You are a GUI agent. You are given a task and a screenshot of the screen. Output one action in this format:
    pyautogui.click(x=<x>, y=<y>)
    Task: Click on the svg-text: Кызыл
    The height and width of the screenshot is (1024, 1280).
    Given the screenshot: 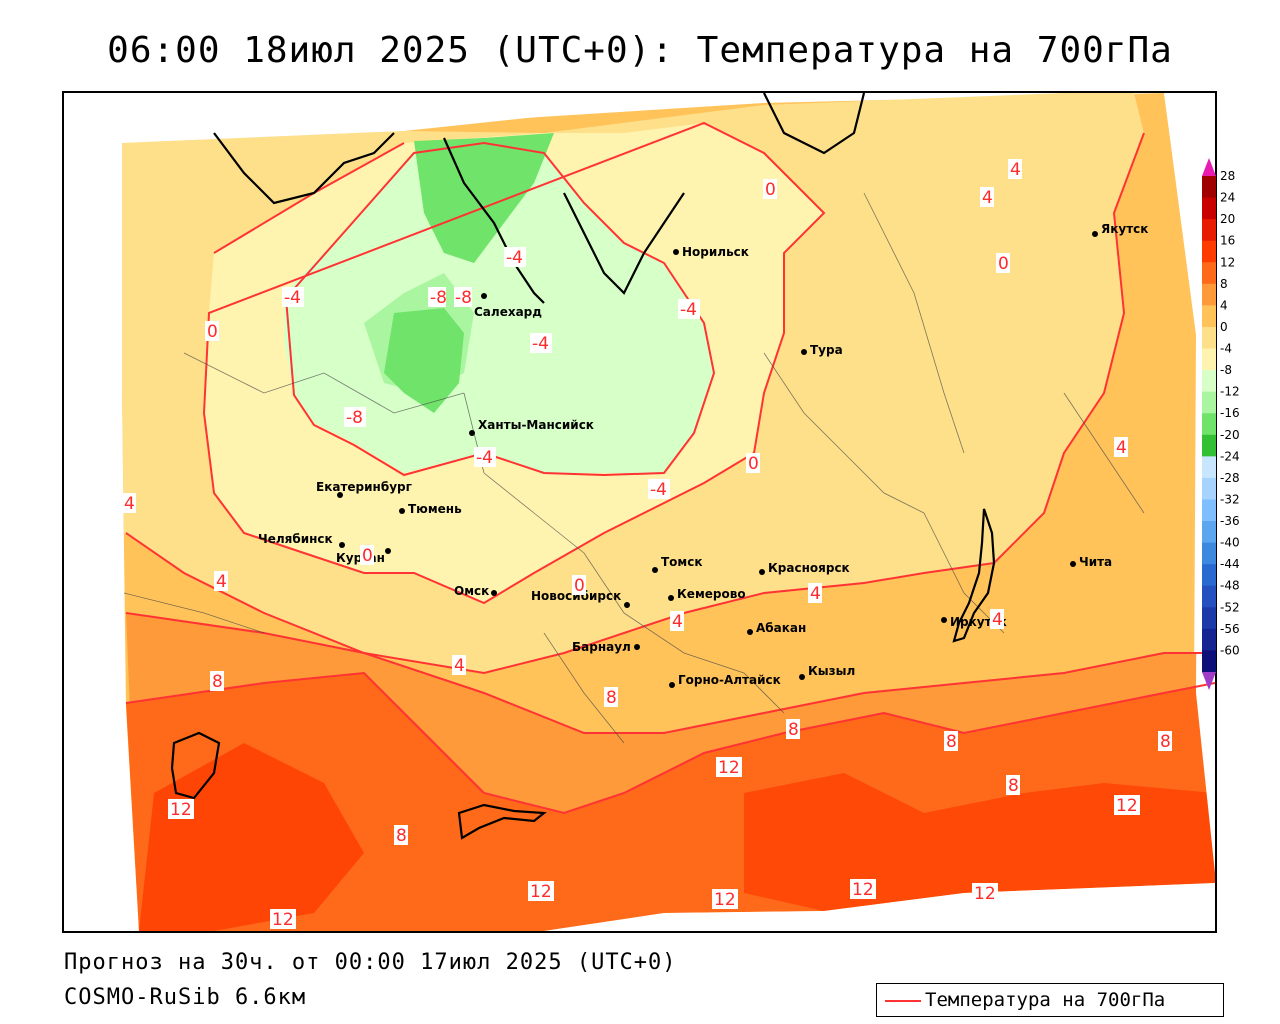 What is the action you would take?
    pyautogui.click(x=831, y=671)
    